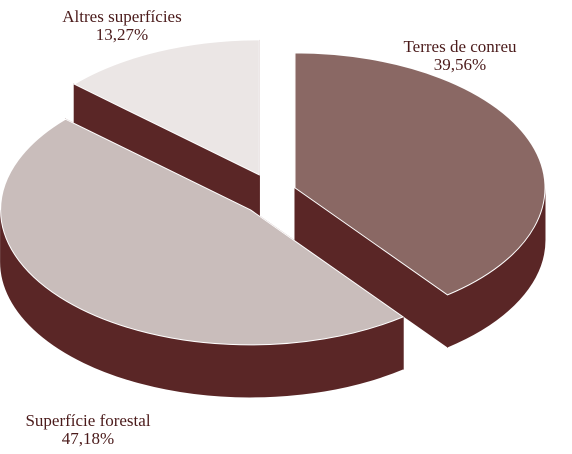 This screenshot has width=572, height=454. Describe the element at coordinates (122, 34) in the screenshot. I see `slice-value-label: 13,27%` at that location.